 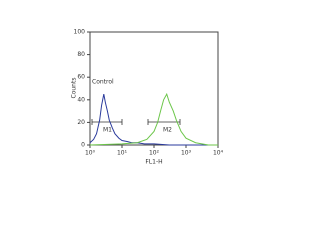 What do you see at coordinates (74, 88) in the screenshot?
I see `y-axis-label: Counts` at bounding box center [74, 88].